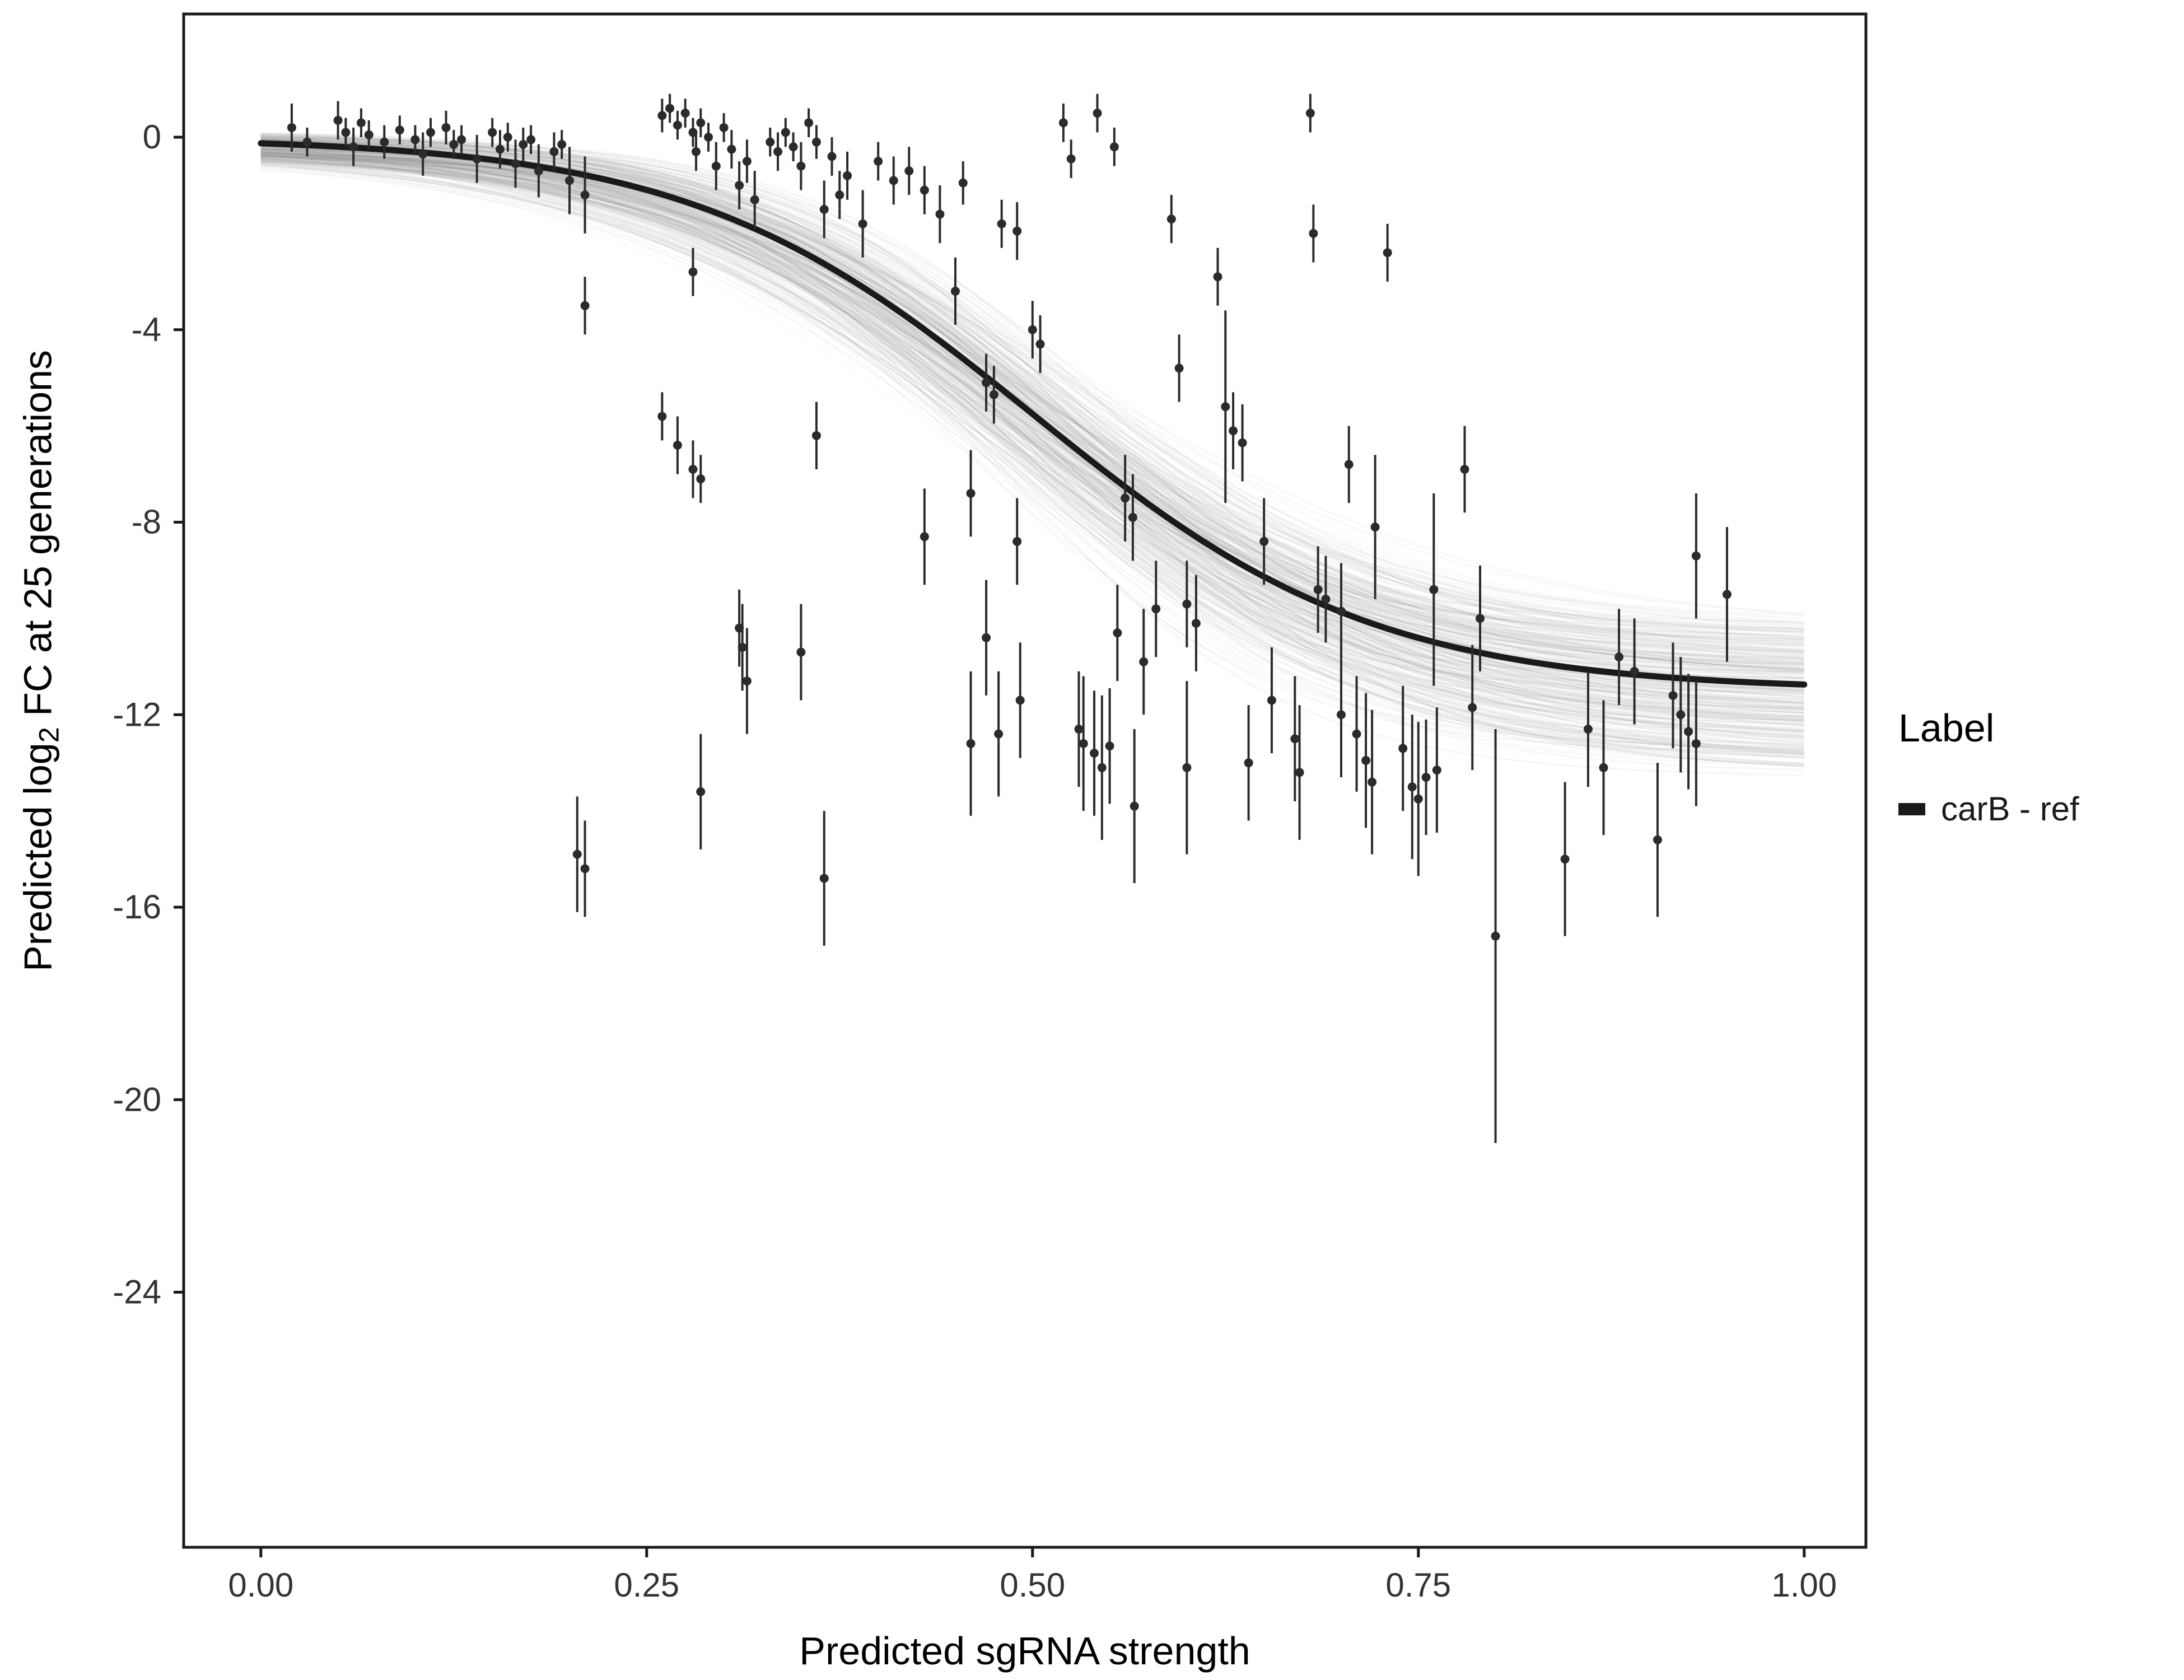  What do you see at coordinates (38, 858) in the screenshot?
I see `y-axis-title-prefix: Predicted log` at bounding box center [38, 858].